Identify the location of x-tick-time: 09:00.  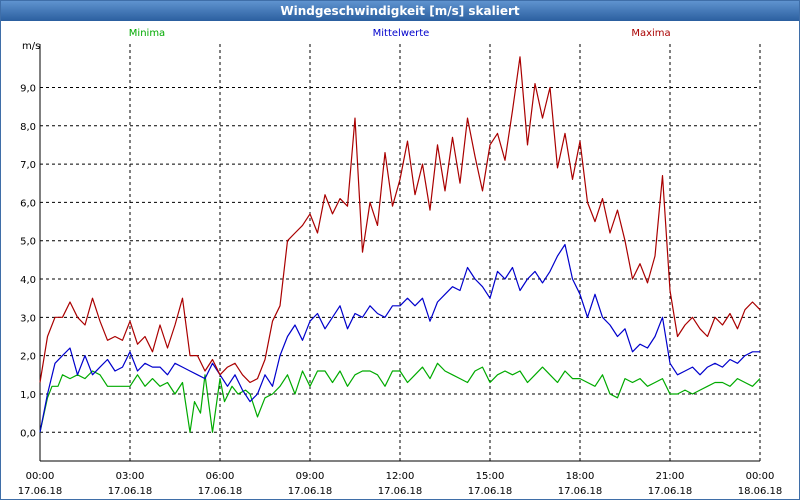
(310, 476).